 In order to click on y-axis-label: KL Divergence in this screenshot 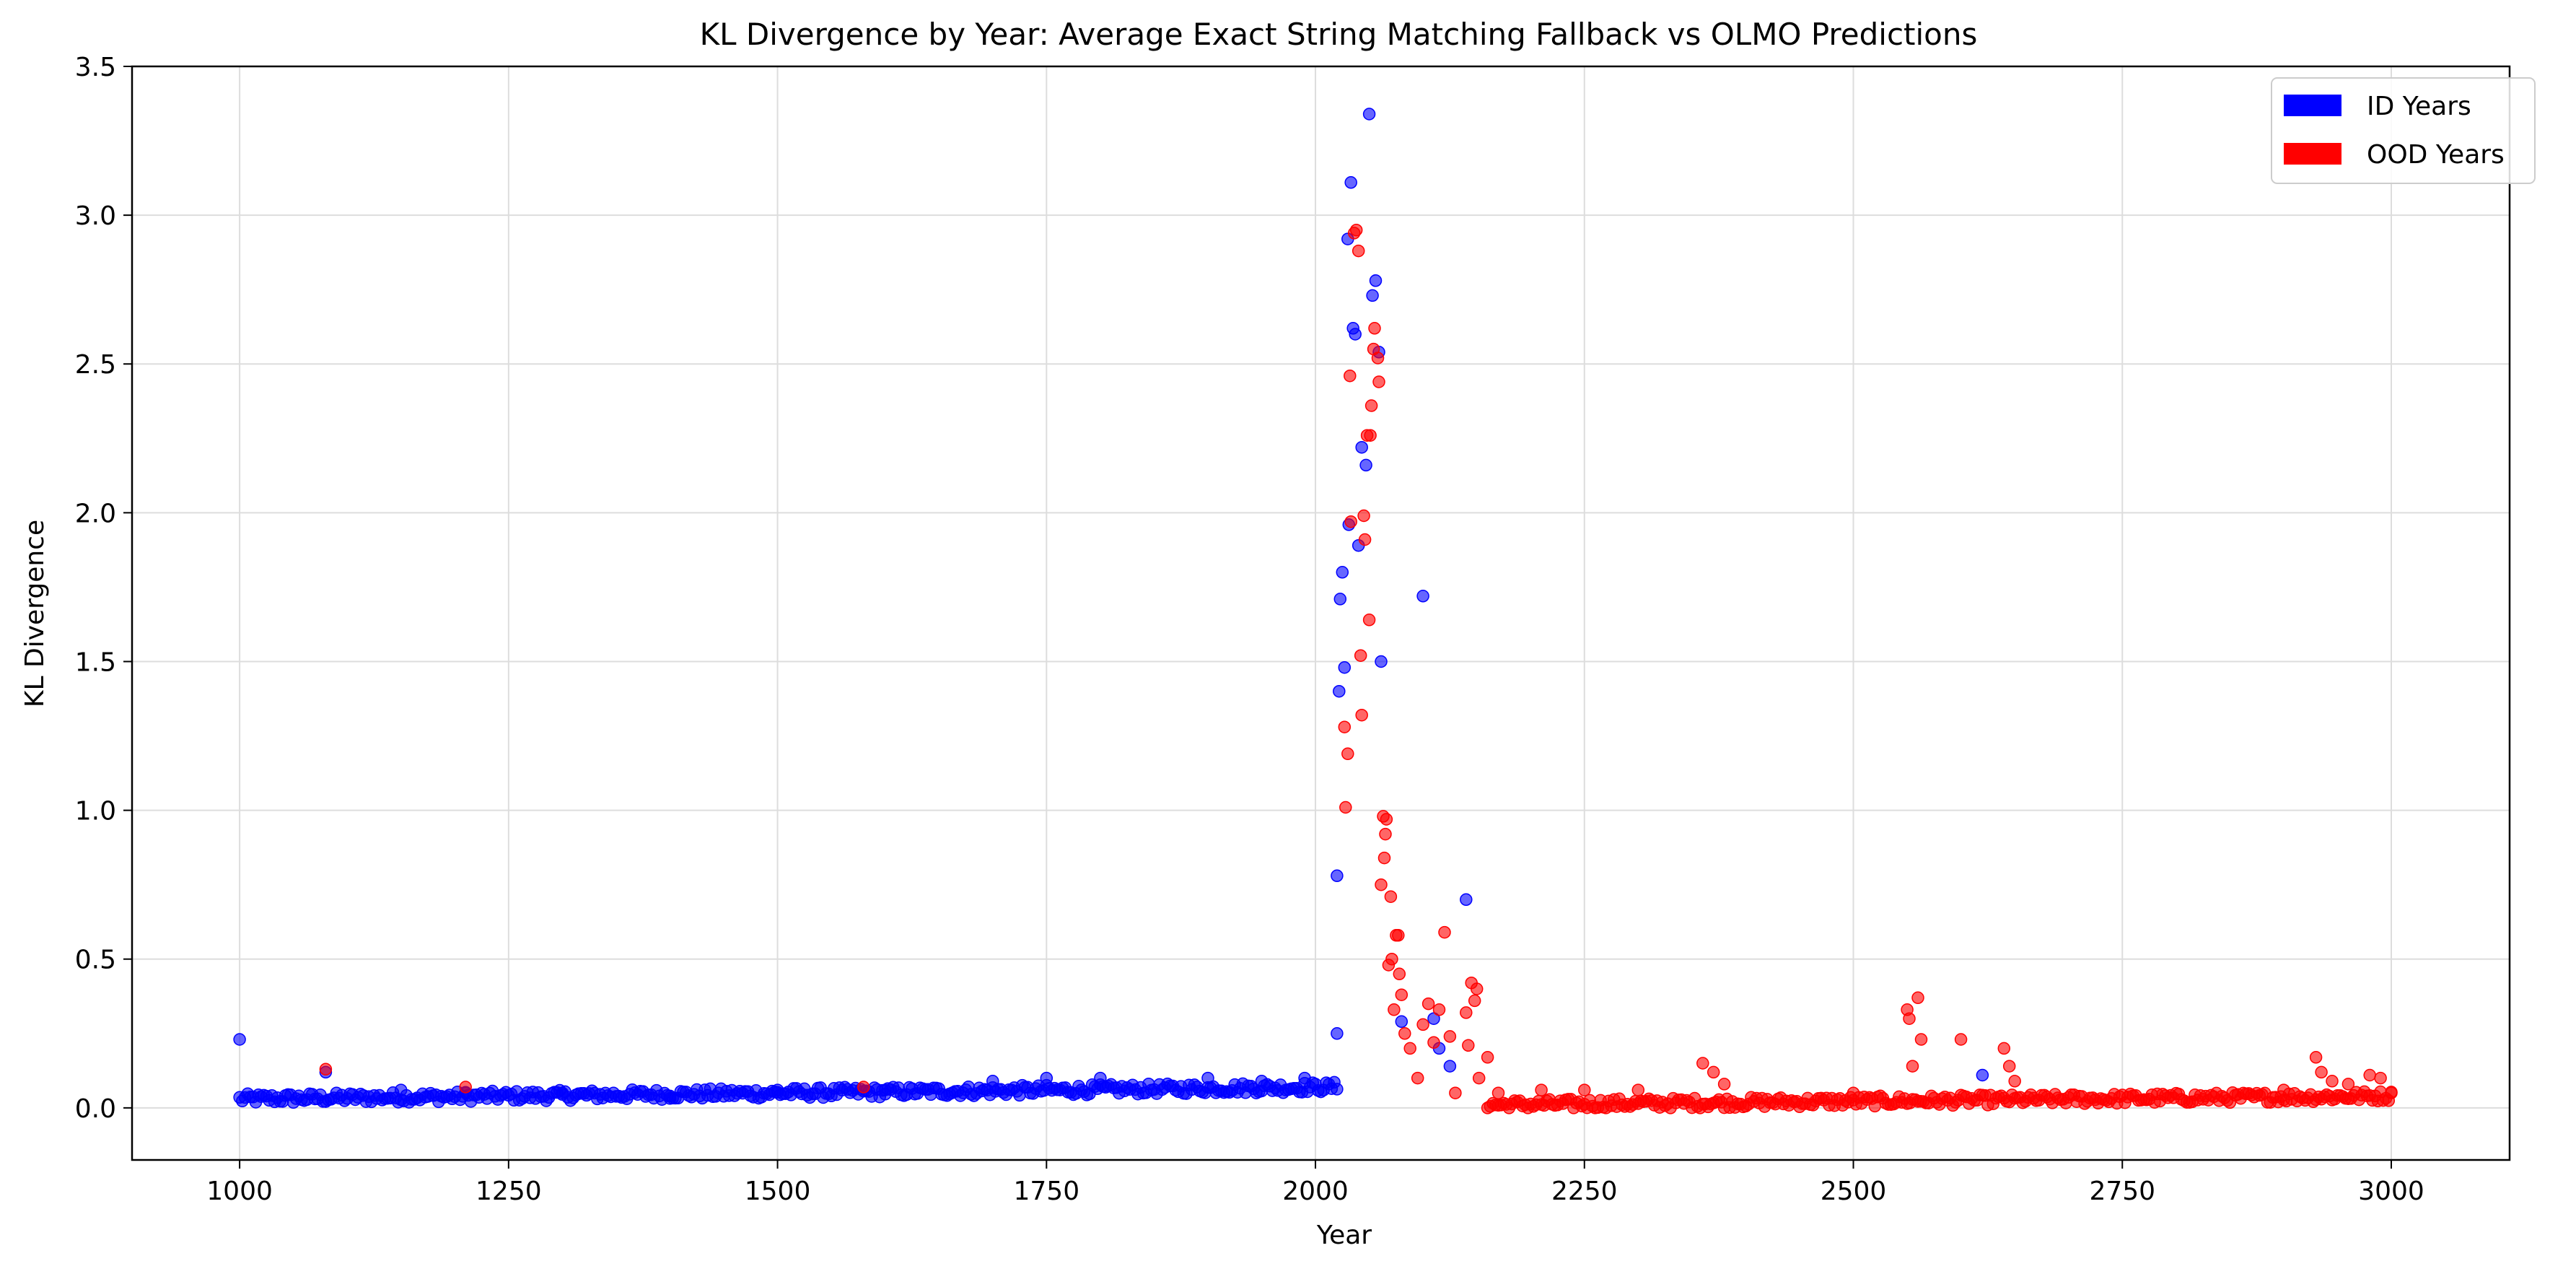, I will do `click(35, 613)`.